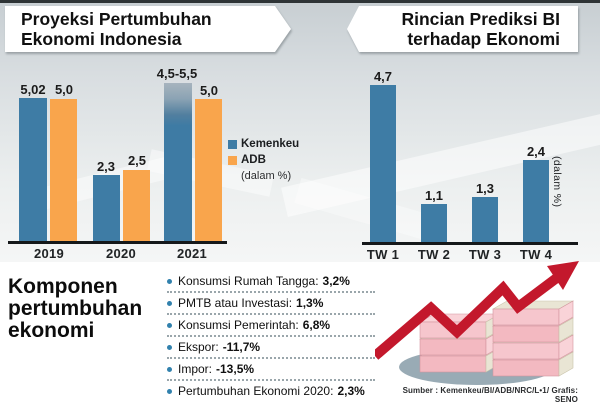 Image resolution: width=600 pixels, height=404 pixels. What do you see at coordinates (266, 176) in the screenshot?
I see `legend-unit-note: (dalam %)` at bounding box center [266, 176].